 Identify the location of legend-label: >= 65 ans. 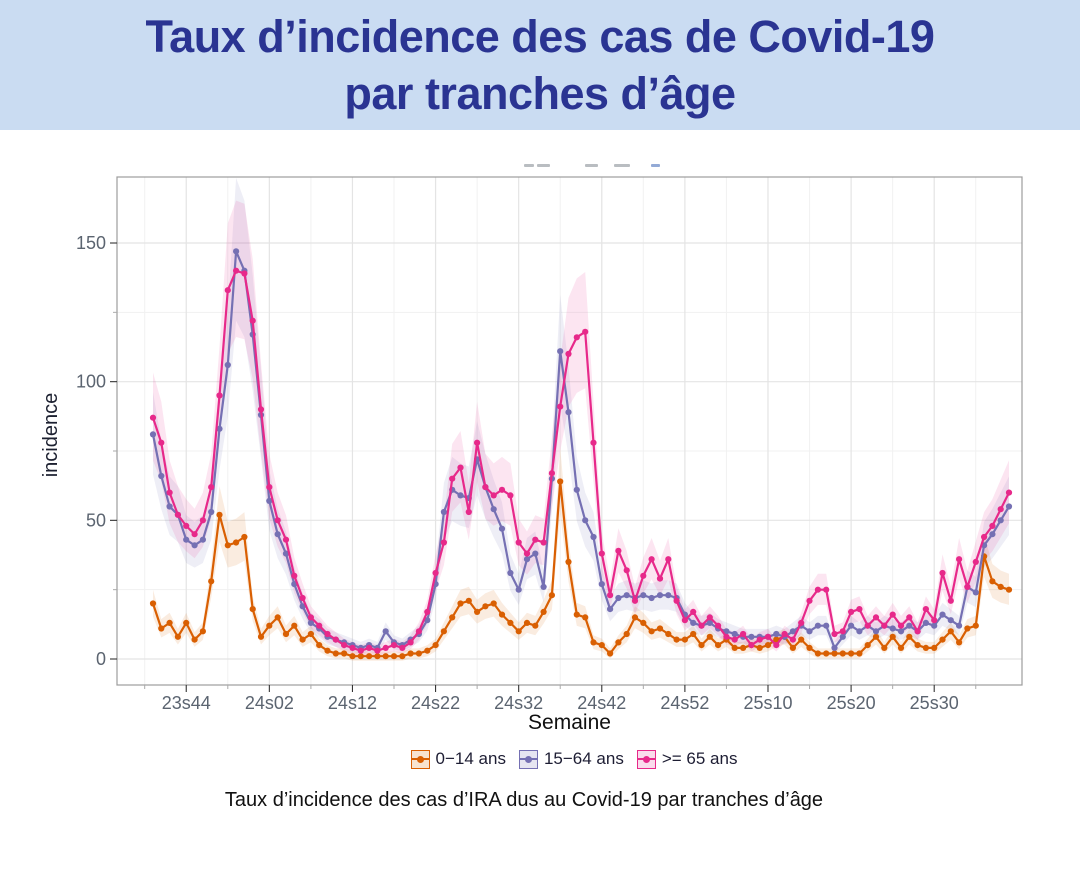
(699, 758).